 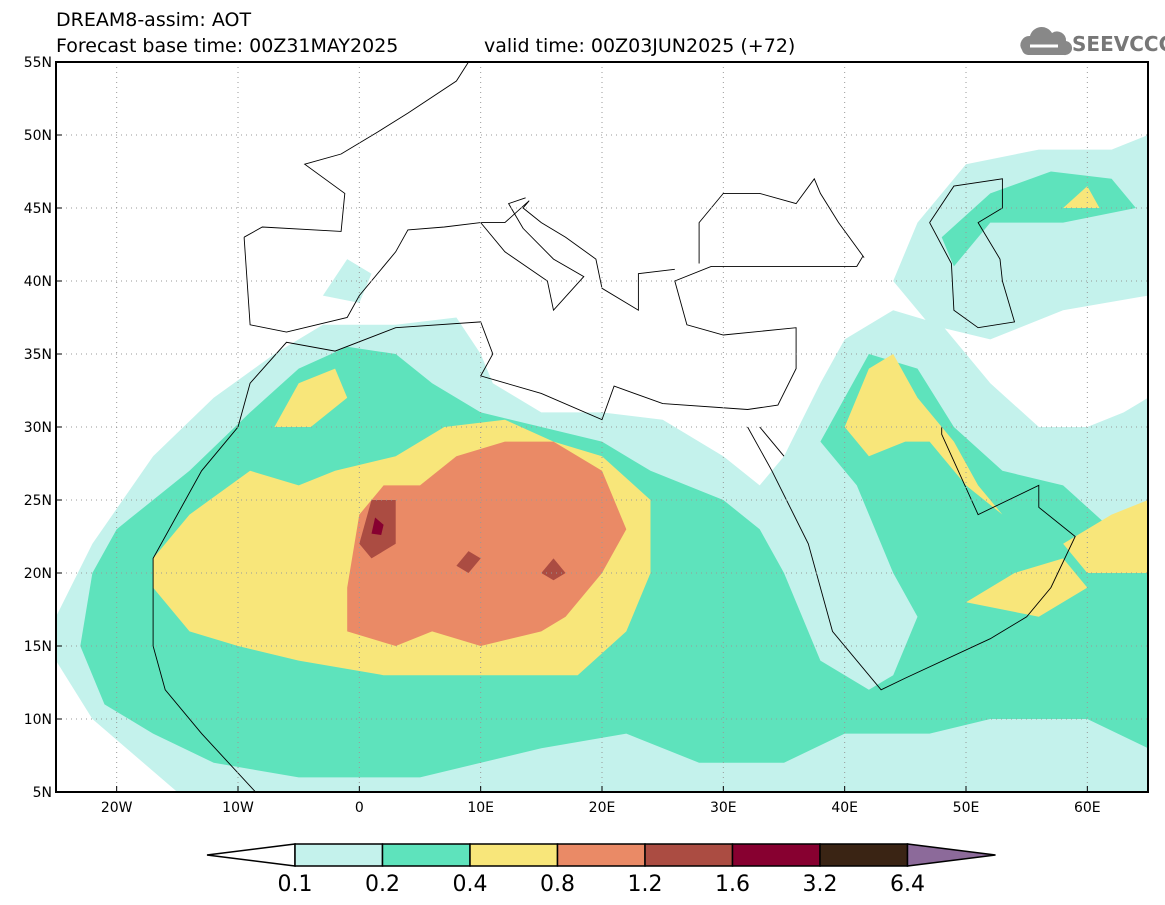 I want to click on lon-label: 50E, so click(x=966, y=808).